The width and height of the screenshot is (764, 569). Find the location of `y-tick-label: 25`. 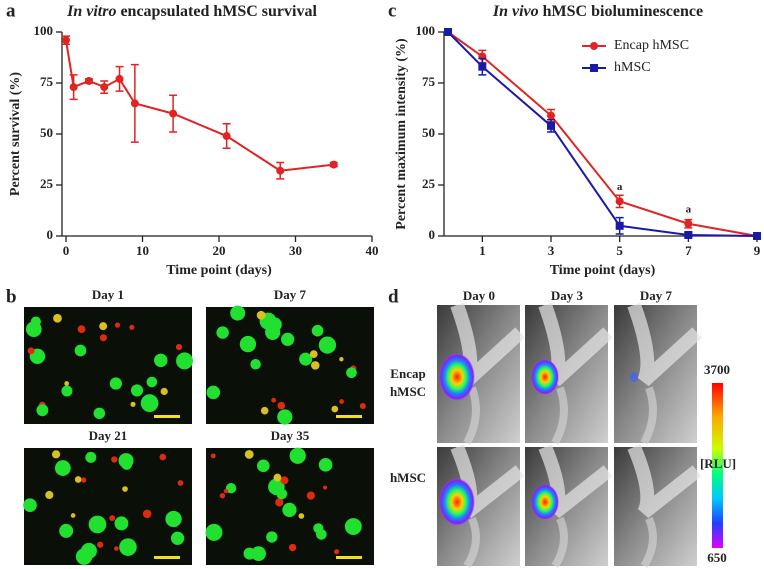

y-tick-label: 25 is located at coordinates (47, 183).